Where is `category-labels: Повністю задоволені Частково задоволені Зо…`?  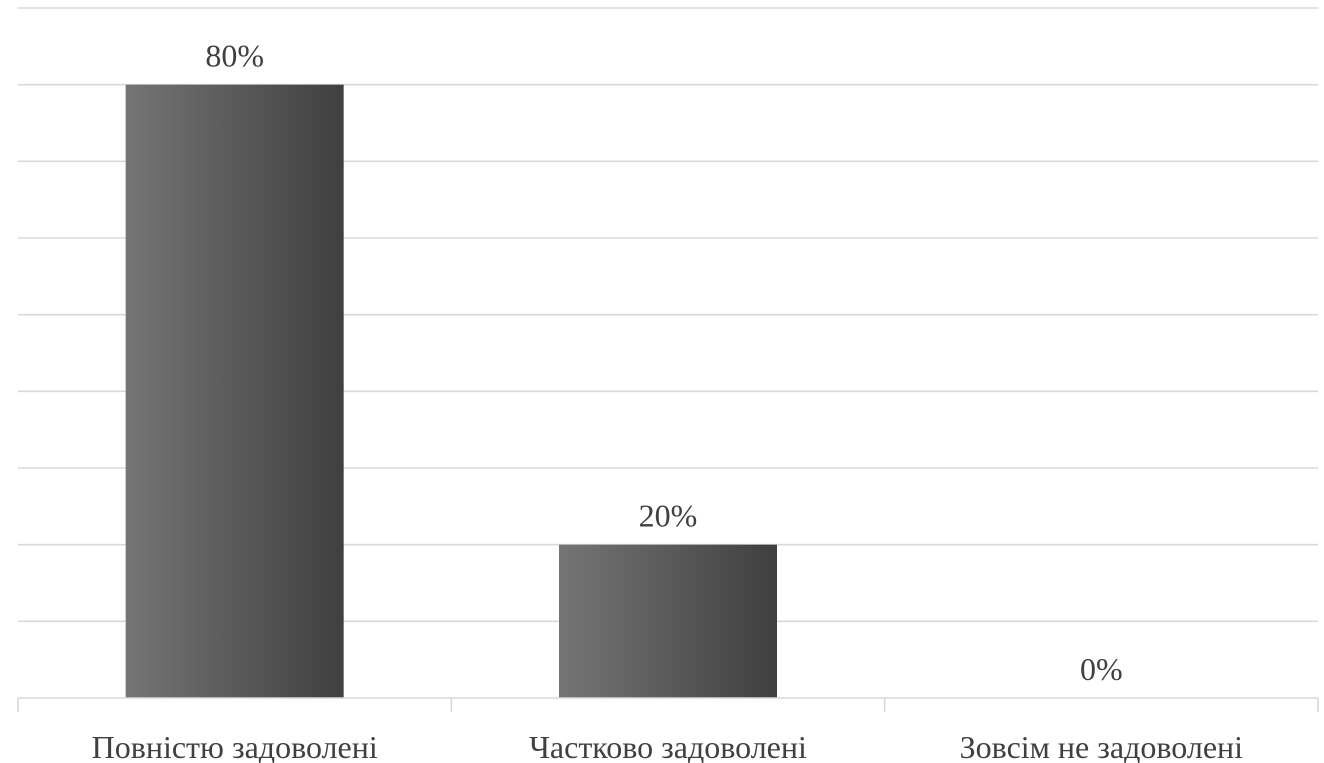 category-labels: Повністю задоволені Частково задоволені Зо… is located at coordinates (668, 746).